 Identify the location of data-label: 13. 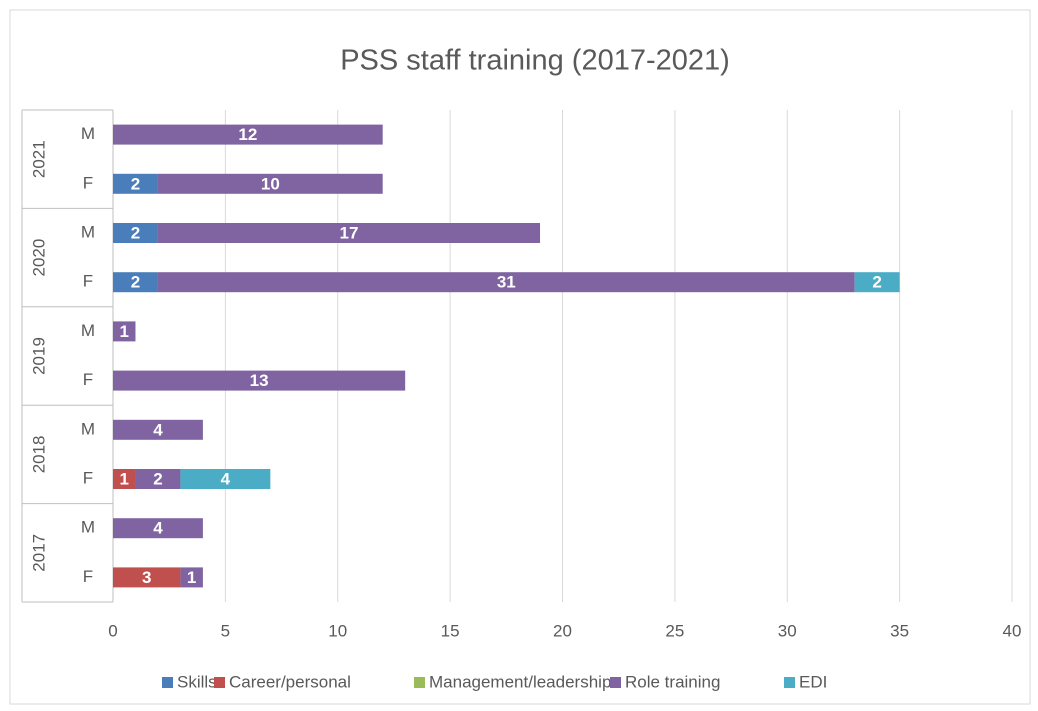
(259, 380).